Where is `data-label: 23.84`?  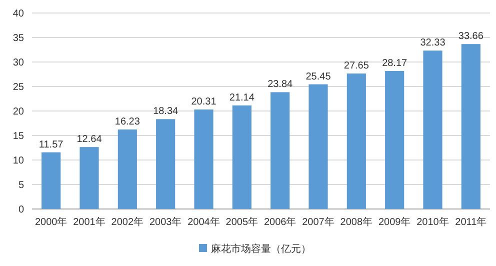
data-label: 23.84 is located at coordinates (281, 84).